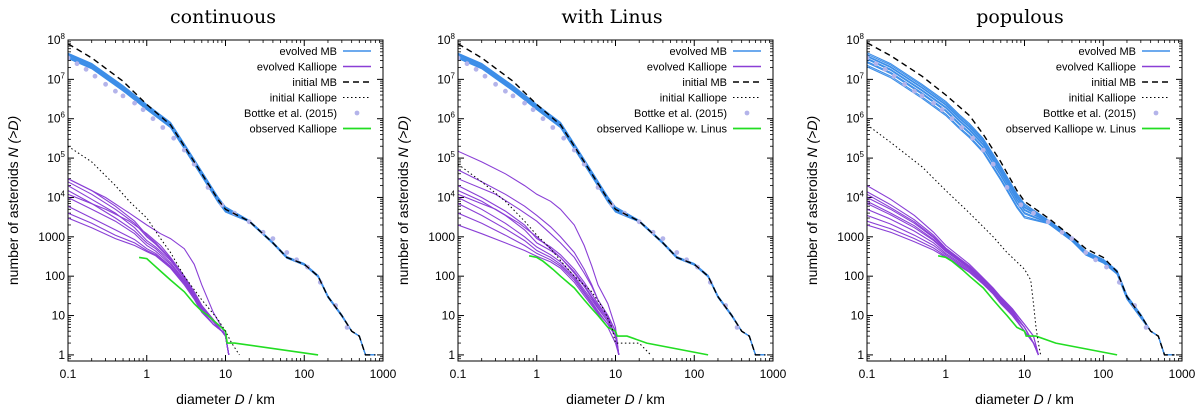 Image resolution: width=1200 pixels, height=413 pixels. Describe the element at coordinates (858, 316) in the screenshot. I see `y-tick-label: 10` at that location.